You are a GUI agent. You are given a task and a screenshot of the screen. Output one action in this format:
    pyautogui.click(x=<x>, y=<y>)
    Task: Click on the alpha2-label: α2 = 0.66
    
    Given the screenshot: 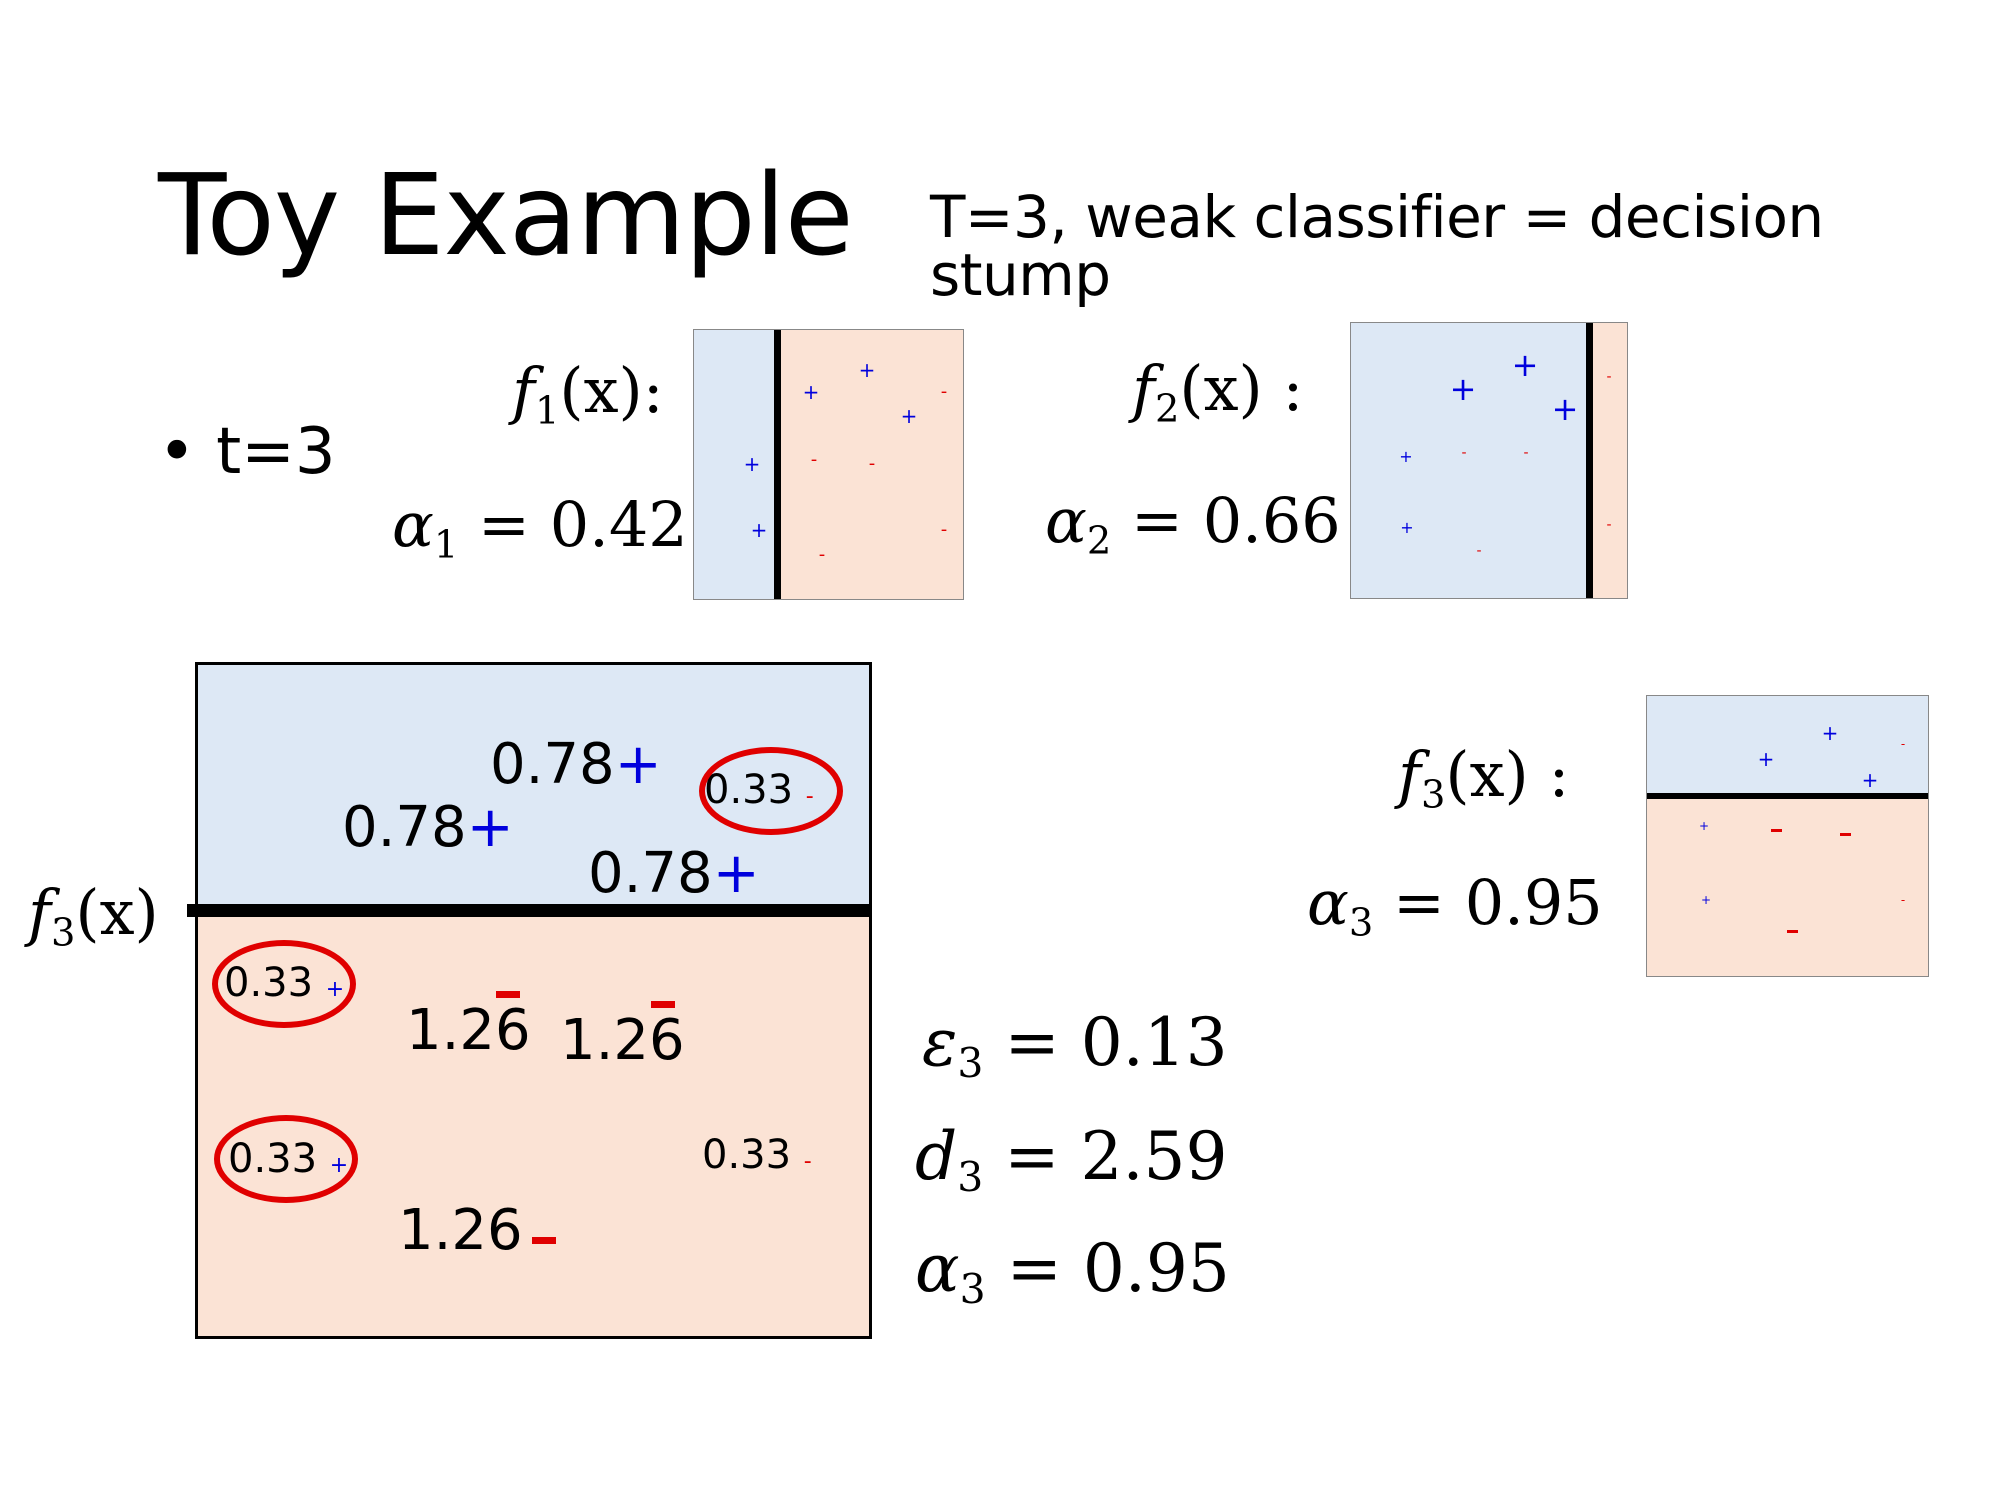 What is the action you would take?
    pyautogui.click(x=1193, y=524)
    